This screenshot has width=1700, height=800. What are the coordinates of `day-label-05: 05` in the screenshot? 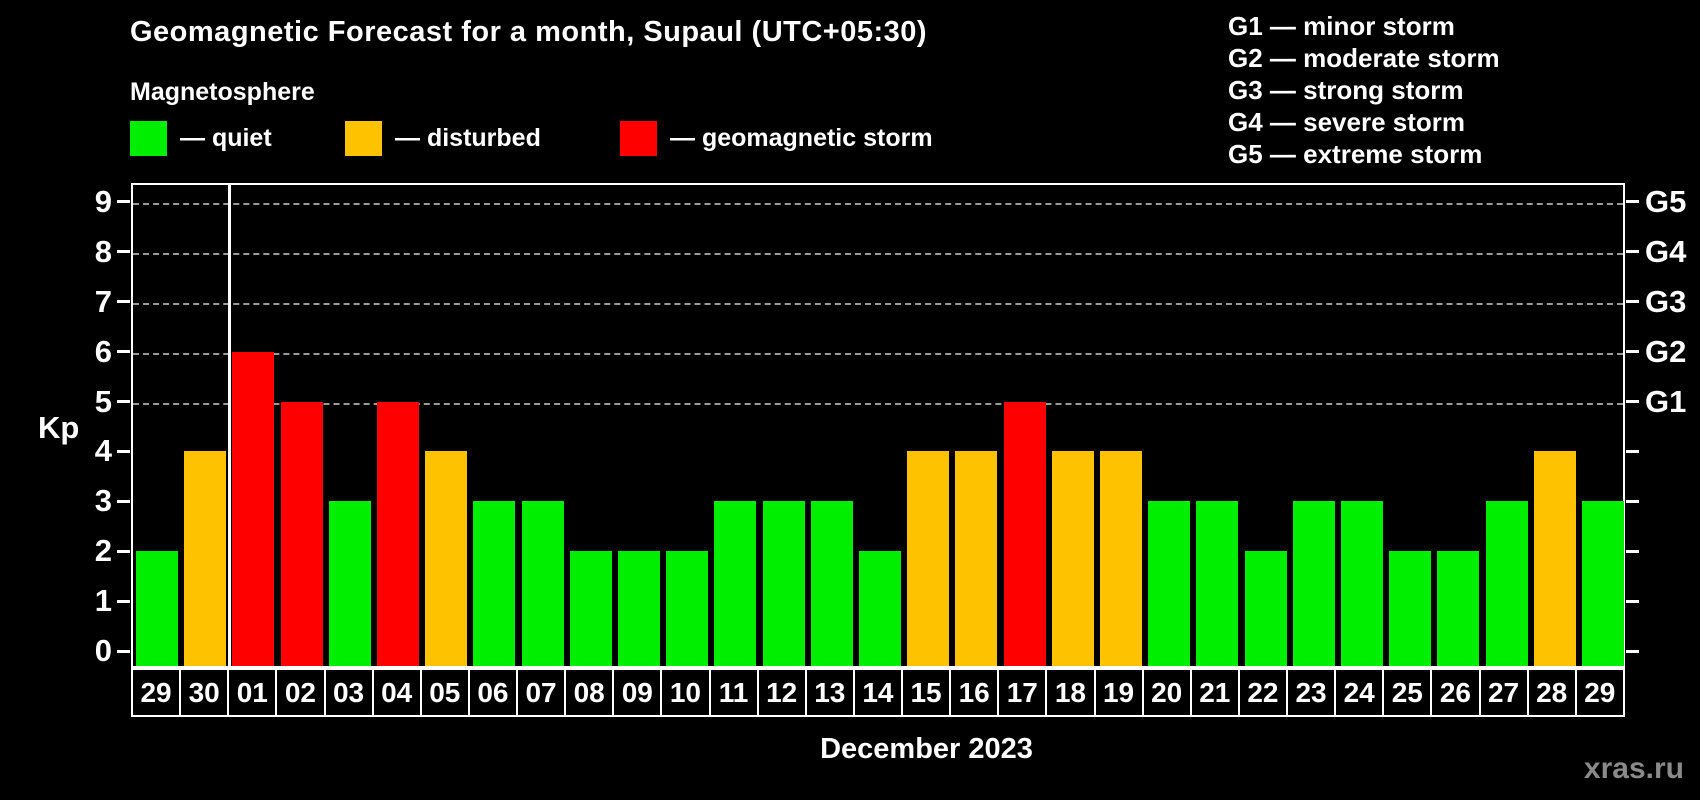 It's located at (444, 692).